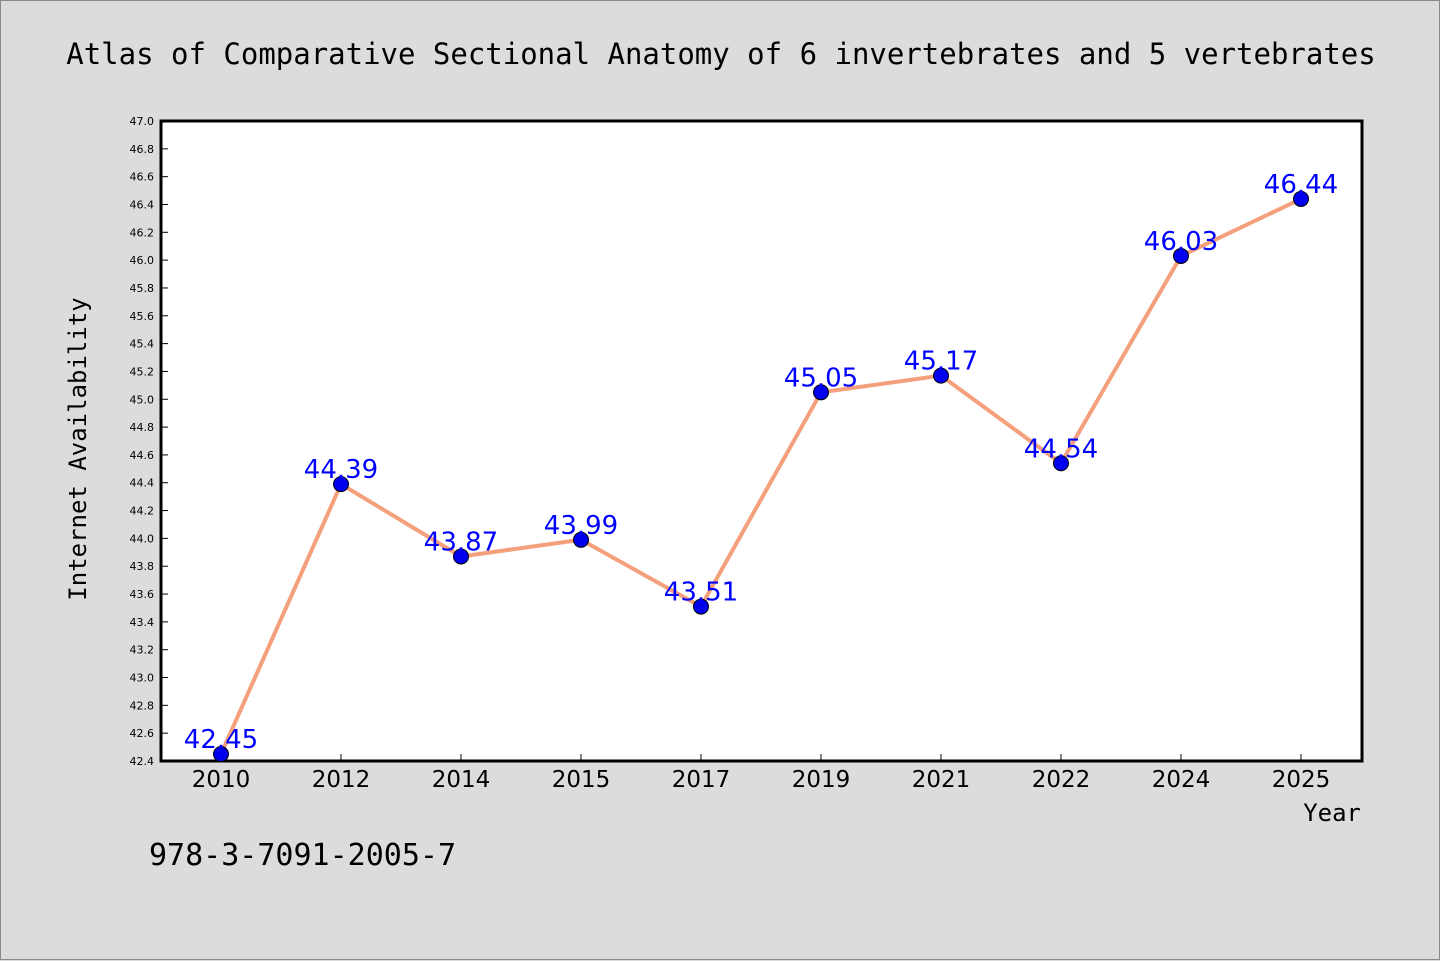 This screenshot has height=961, width=1440. I want to click on data-label: 43.51, so click(701, 593).